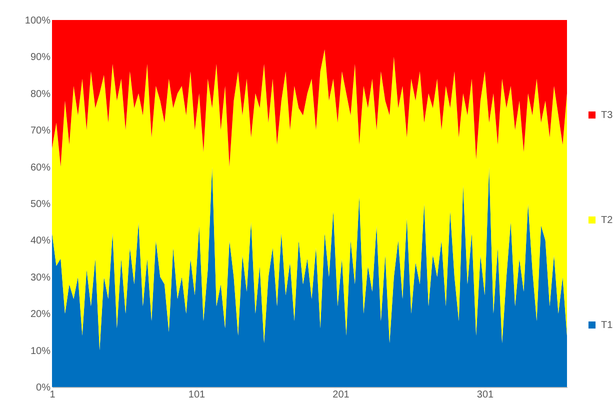 The image size is (613, 419). What do you see at coordinates (40, 168) in the screenshot?
I see `y-tick-label: 60%` at bounding box center [40, 168].